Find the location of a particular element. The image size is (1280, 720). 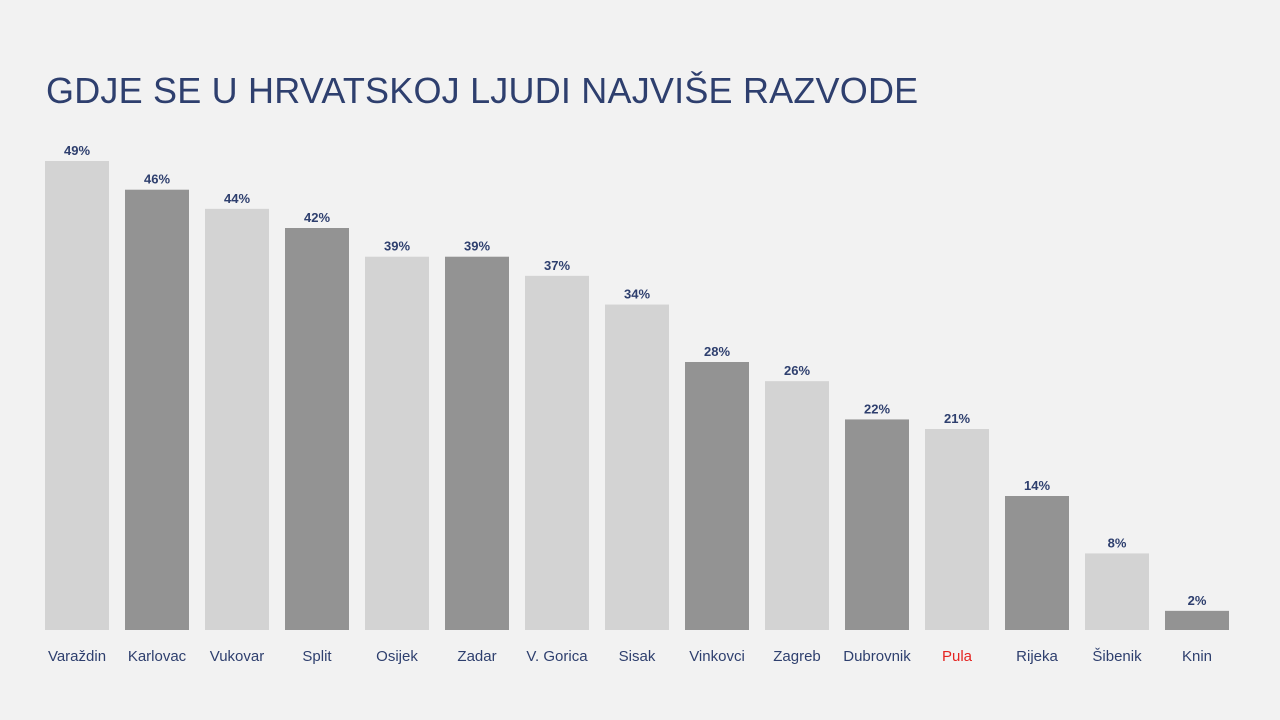

value-label-5: 39% is located at coordinates (477, 246).